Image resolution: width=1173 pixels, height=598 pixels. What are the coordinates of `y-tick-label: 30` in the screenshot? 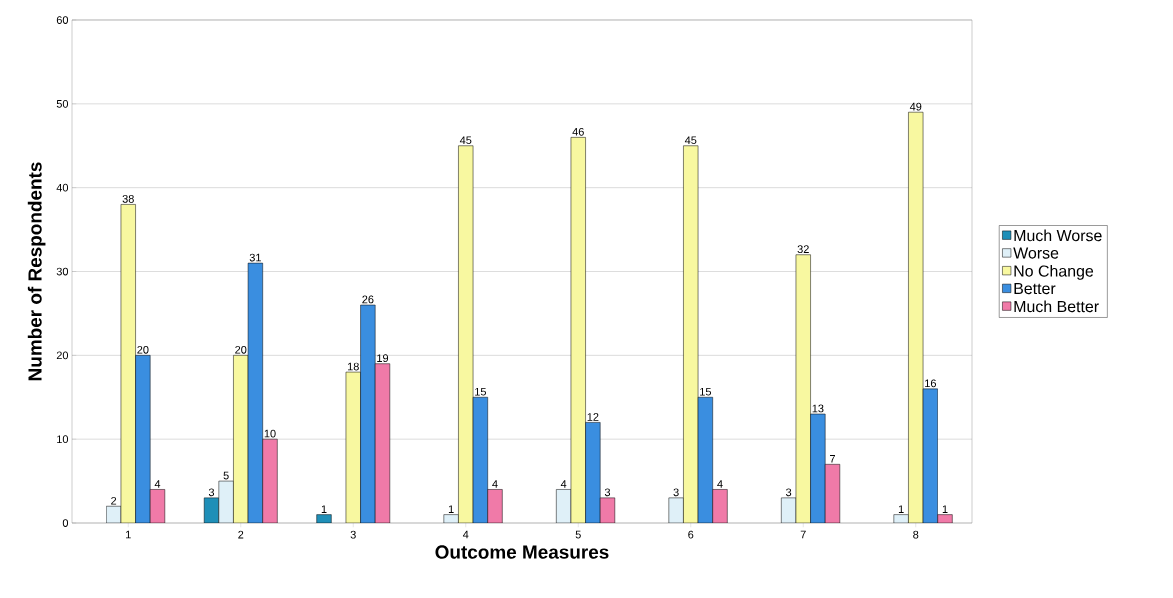 It's located at (62, 271).